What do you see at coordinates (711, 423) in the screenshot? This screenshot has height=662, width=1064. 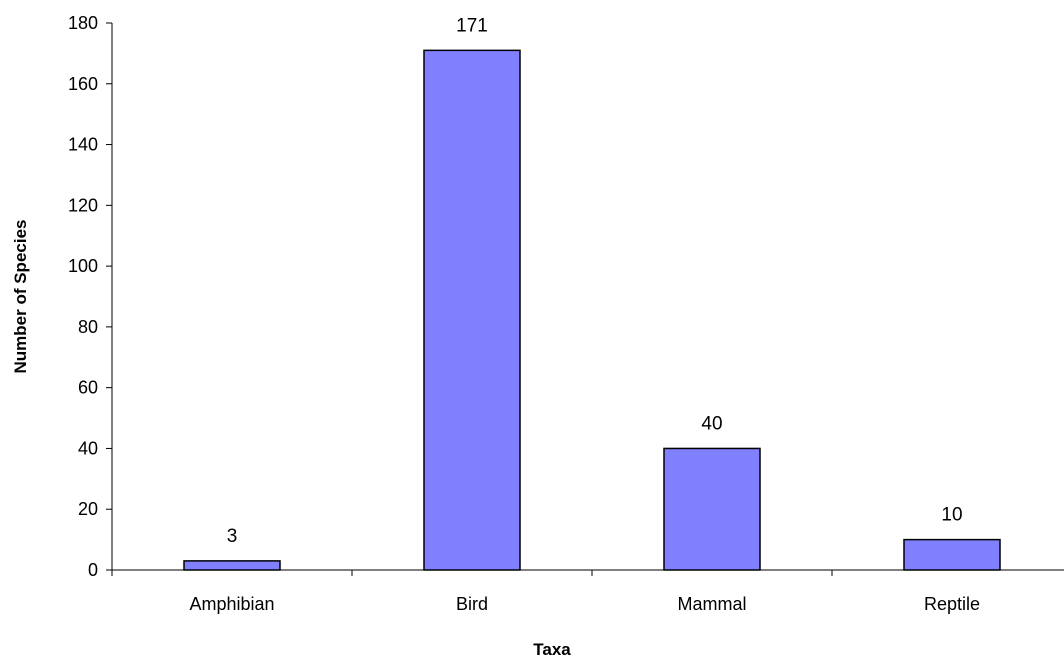 I see `data-label-mammal: 40` at bounding box center [711, 423].